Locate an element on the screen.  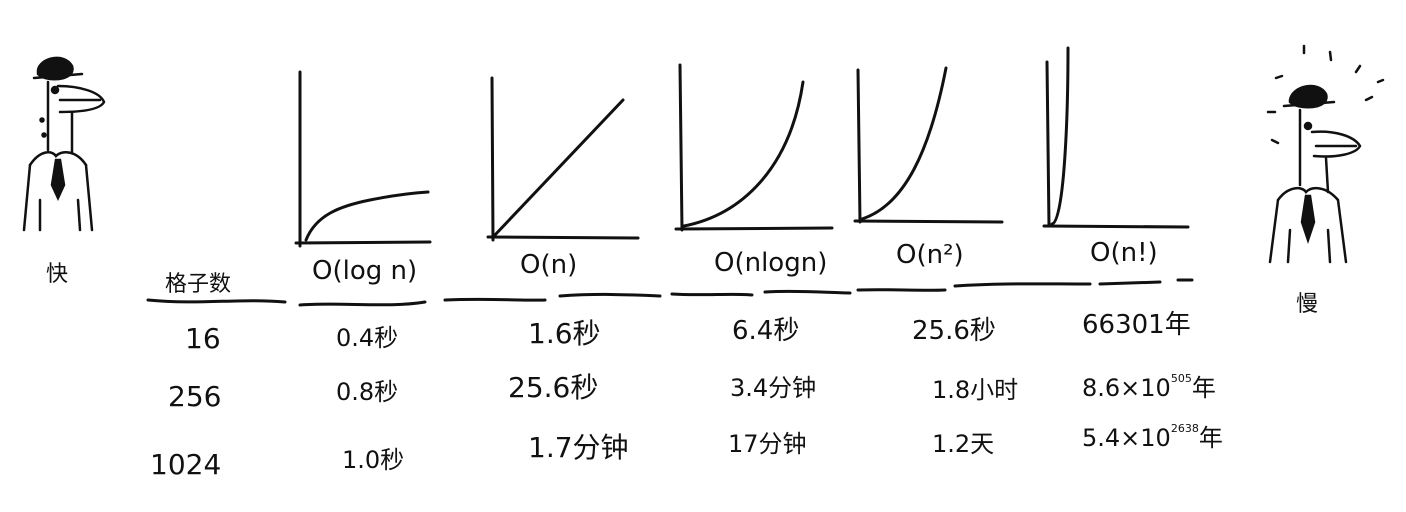
graph-nlogn is located at coordinates (754, 147).